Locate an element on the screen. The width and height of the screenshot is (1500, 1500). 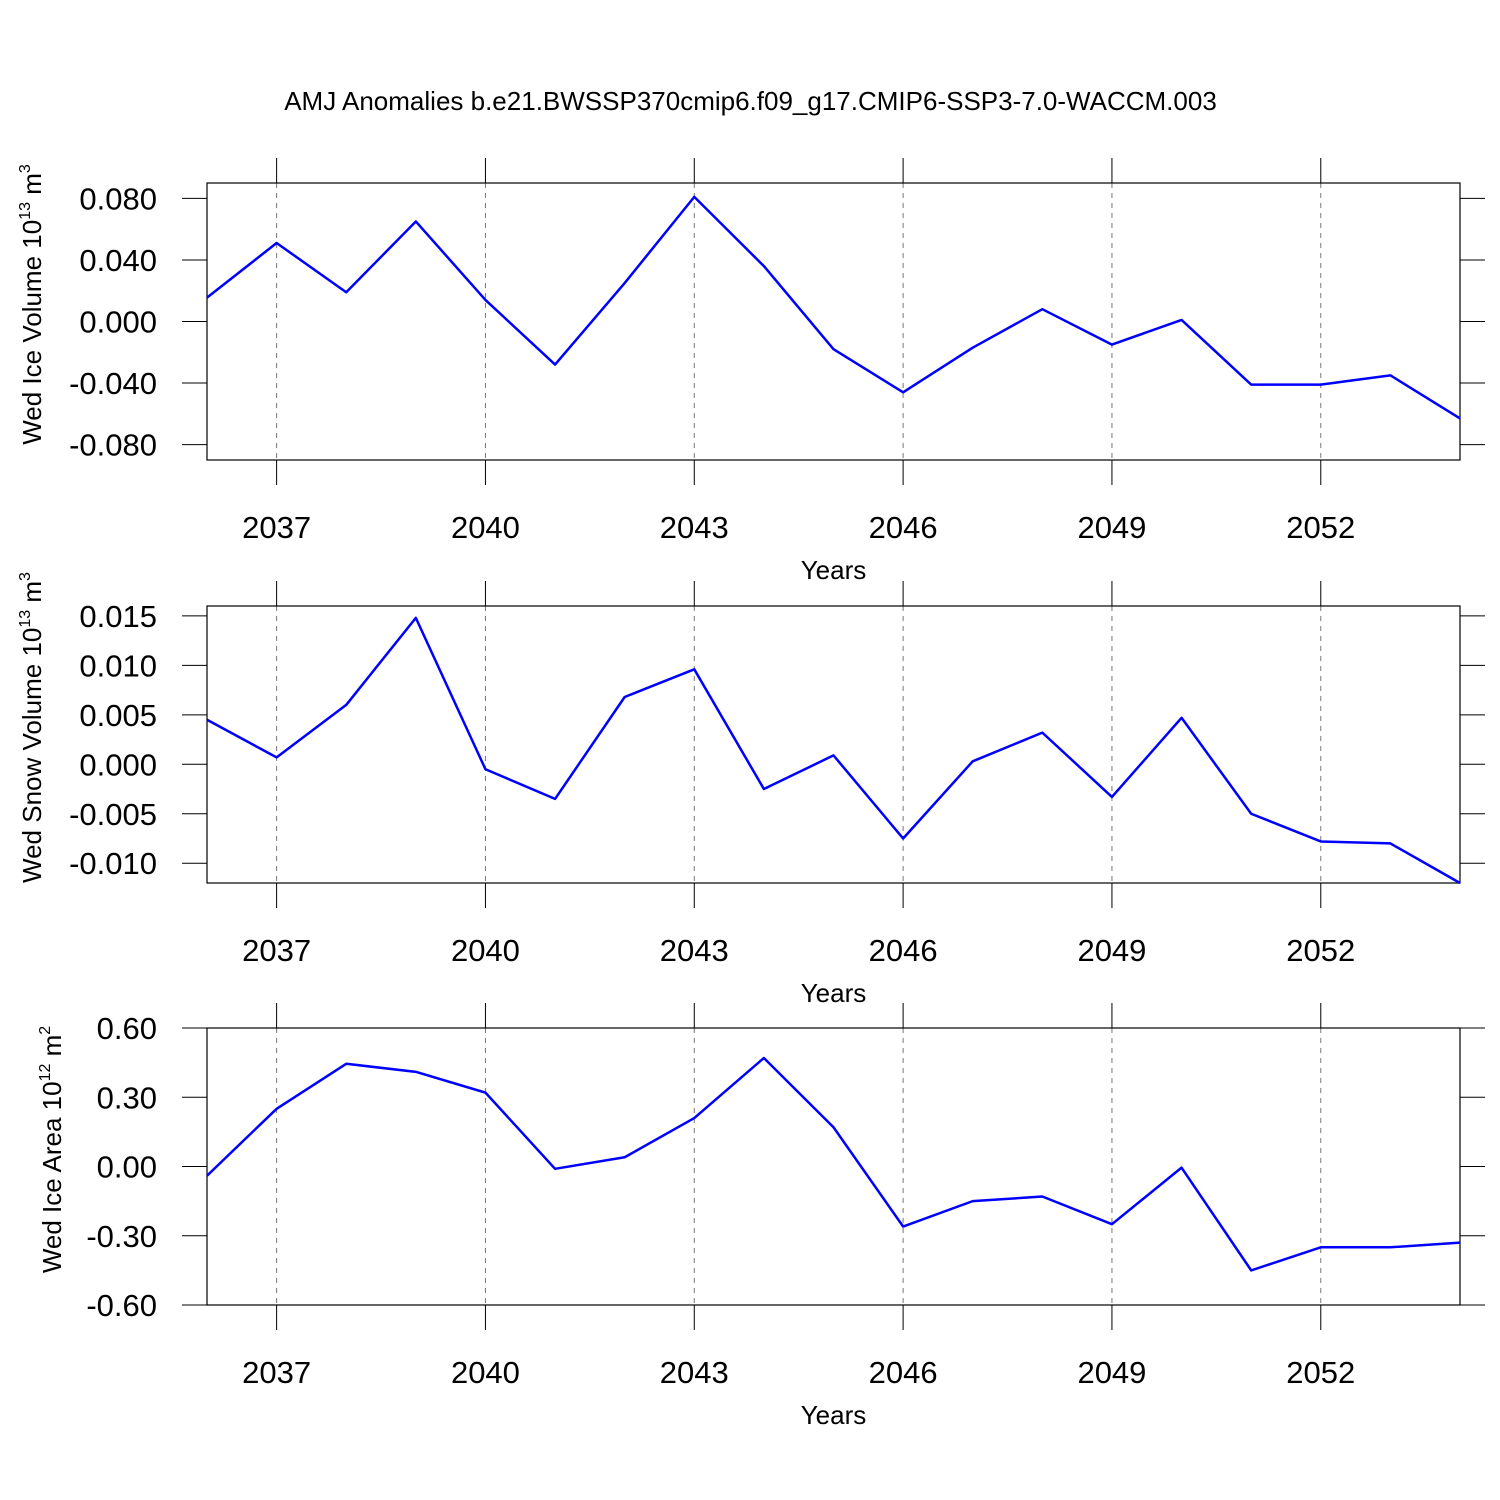
y-tick-label: -0.005 is located at coordinates (113, 814).